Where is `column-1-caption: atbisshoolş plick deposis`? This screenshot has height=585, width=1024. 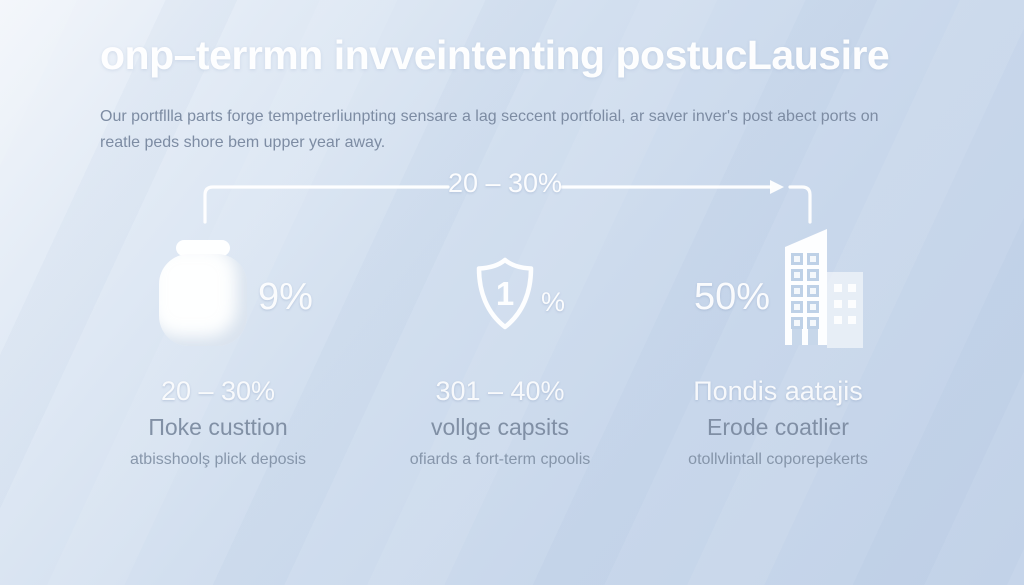
column-1-caption: atbisshoolş plick deposis is located at coordinates (218, 459).